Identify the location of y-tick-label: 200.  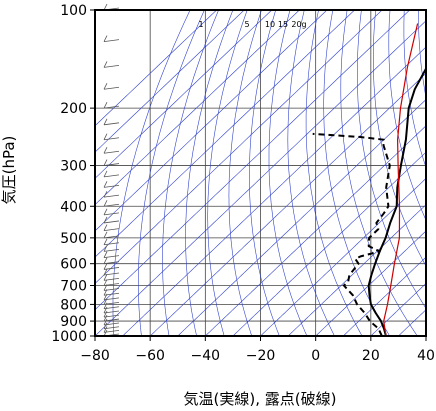
(73, 109).